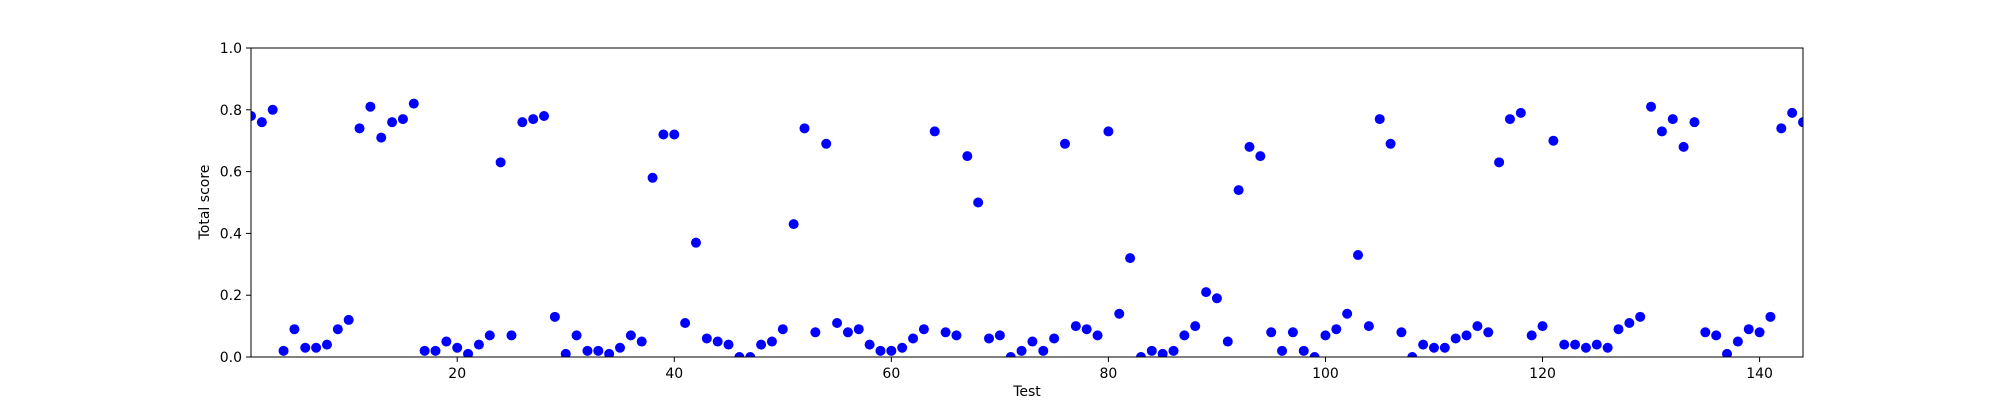 The width and height of the screenshot is (2000, 400). Describe the element at coordinates (231, 234) in the screenshot. I see `y-tick-label: 0.4` at that location.